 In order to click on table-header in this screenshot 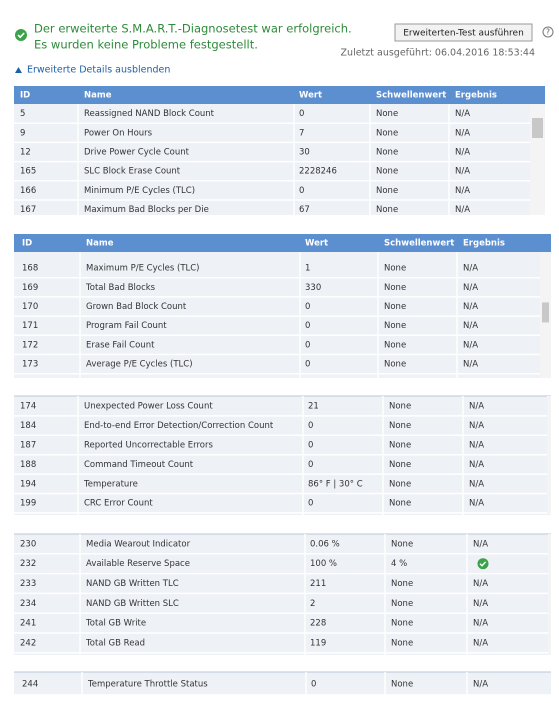, I will do `click(279, 95)`.